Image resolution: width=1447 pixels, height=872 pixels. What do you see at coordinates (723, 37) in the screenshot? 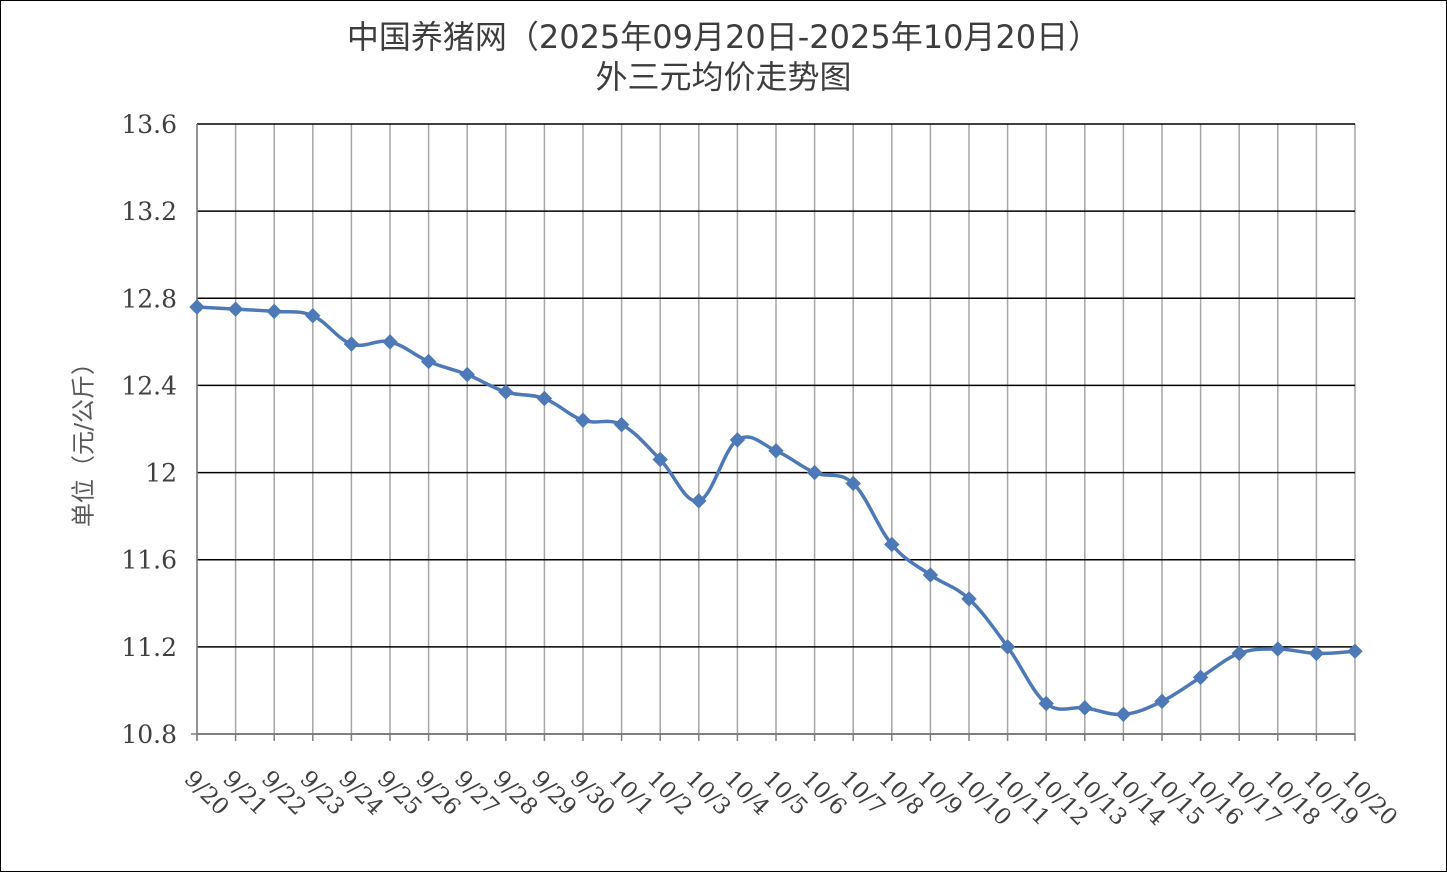
I see `chart-title: 中国养猪网（2025年09月20日-2025年10月20日）` at bounding box center [723, 37].